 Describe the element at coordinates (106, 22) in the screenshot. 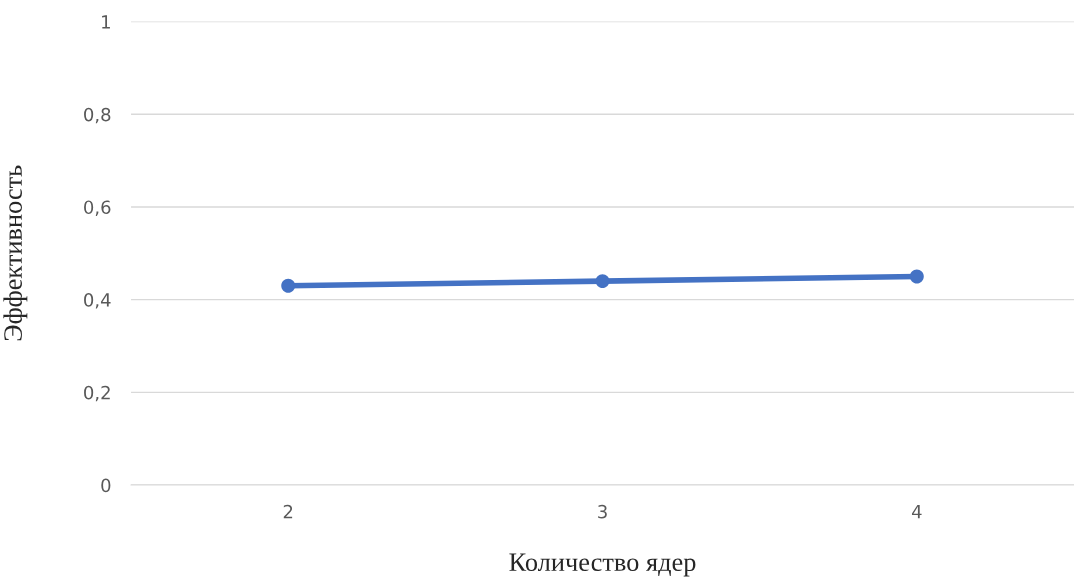

I see `y-tick-label: 1` at that location.